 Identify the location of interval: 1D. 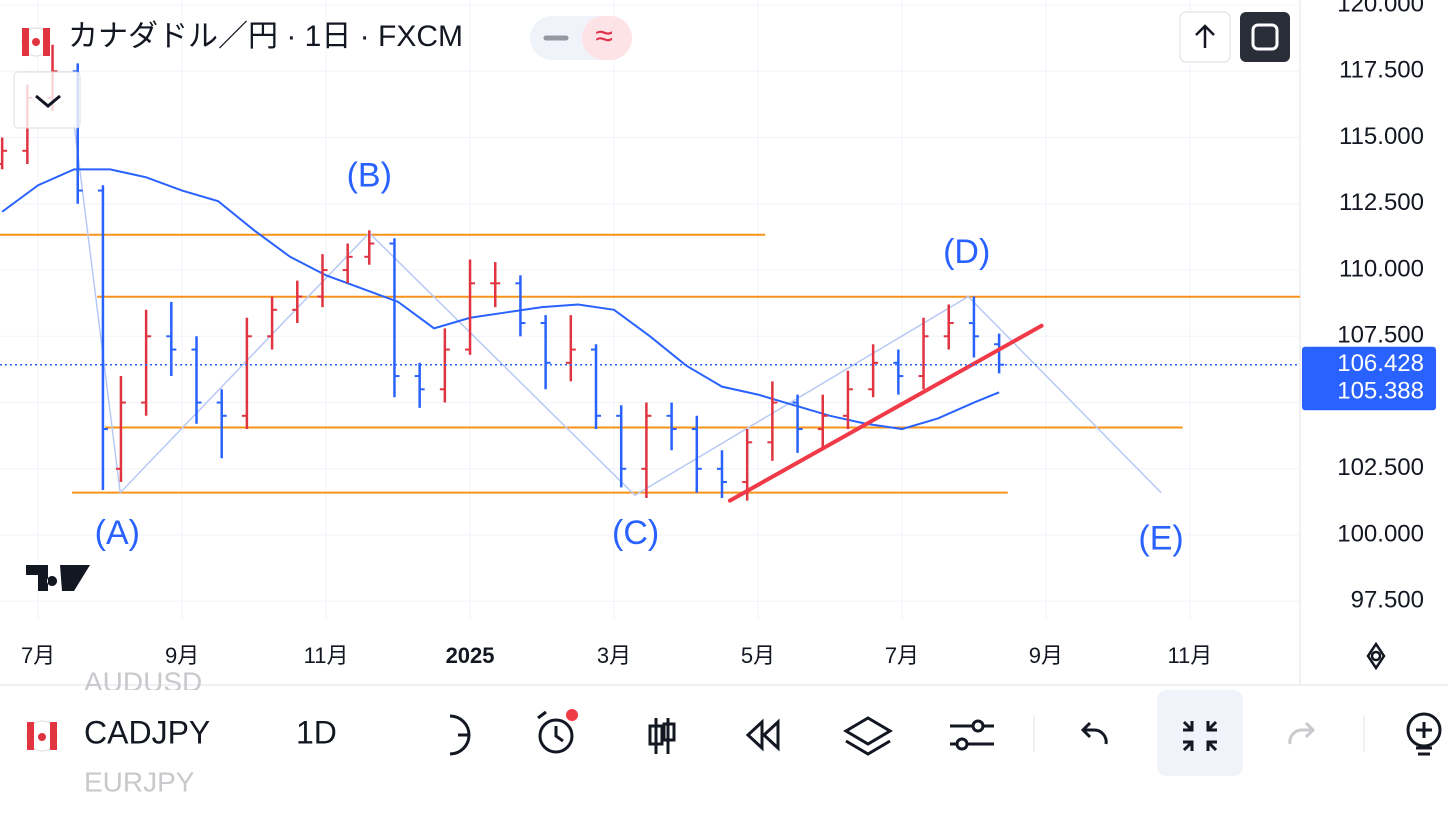
(316, 732).